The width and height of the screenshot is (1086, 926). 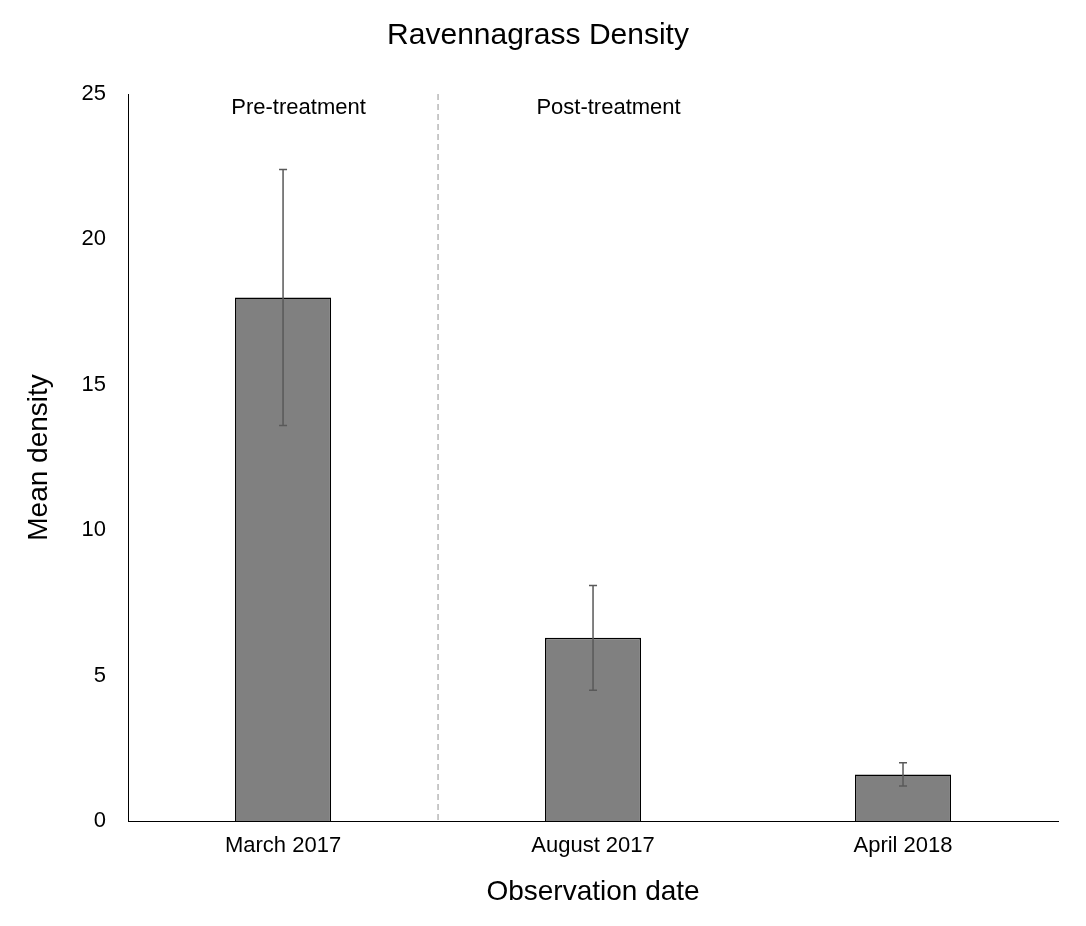 What do you see at coordinates (298, 107) in the screenshot?
I see `annotation: Pre-treatment` at bounding box center [298, 107].